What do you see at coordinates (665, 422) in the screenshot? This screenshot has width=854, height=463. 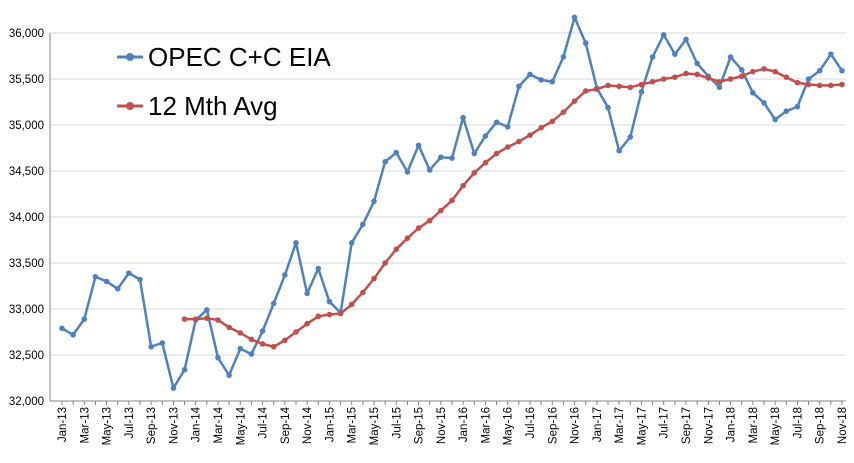 I see `x-tick-label: Jul-17` at bounding box center [665, 422].